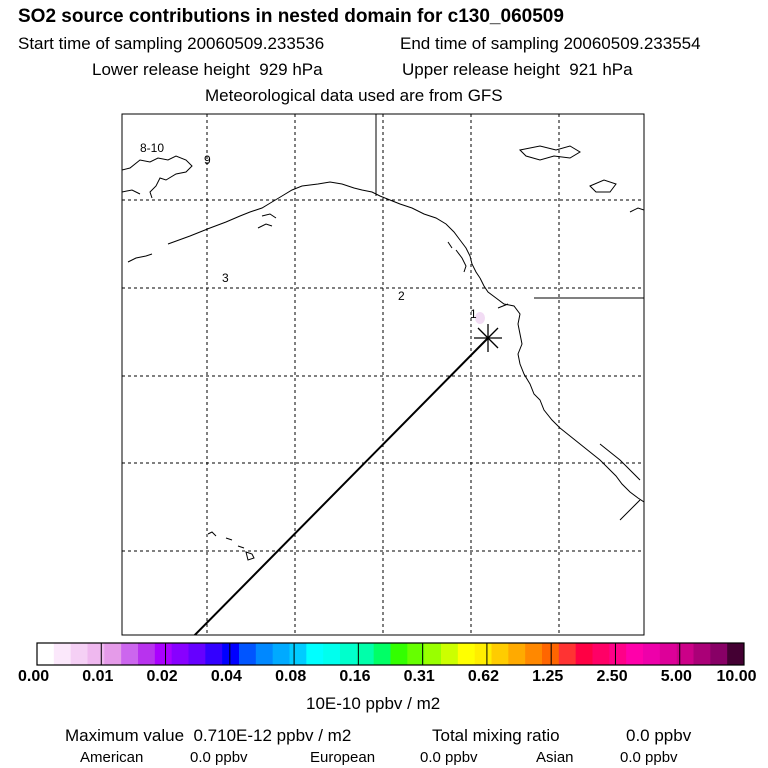 The width and height of the screenshot is (768, 768). I want to click on color-bar-tick-label: 0.31, so click(419, 676).